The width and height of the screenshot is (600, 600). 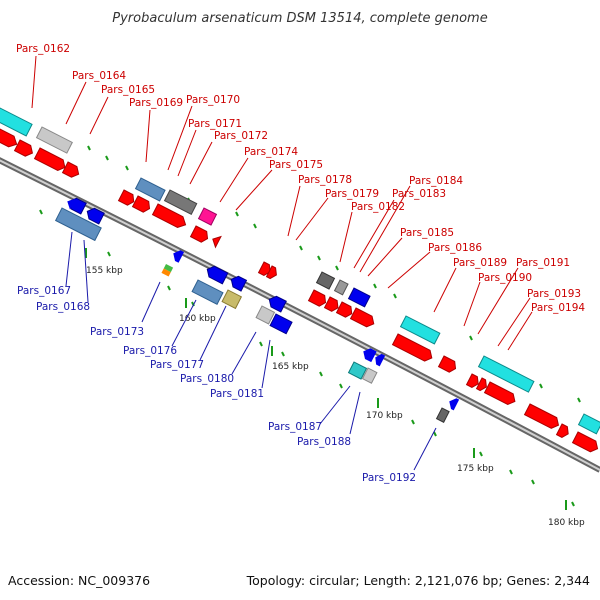 I want to click on kbp-label: 165 kbp, so click(x=290, y=367).